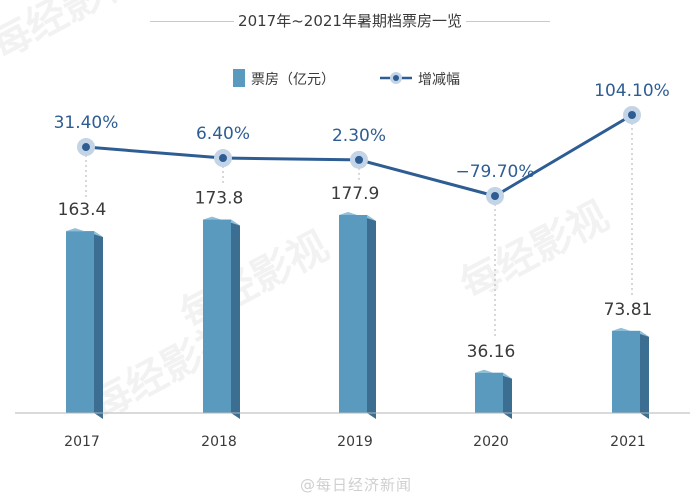  Describe the element at coordinates (491, 442) in the screenshot. I see `x-tick-label: 2020` at that location.